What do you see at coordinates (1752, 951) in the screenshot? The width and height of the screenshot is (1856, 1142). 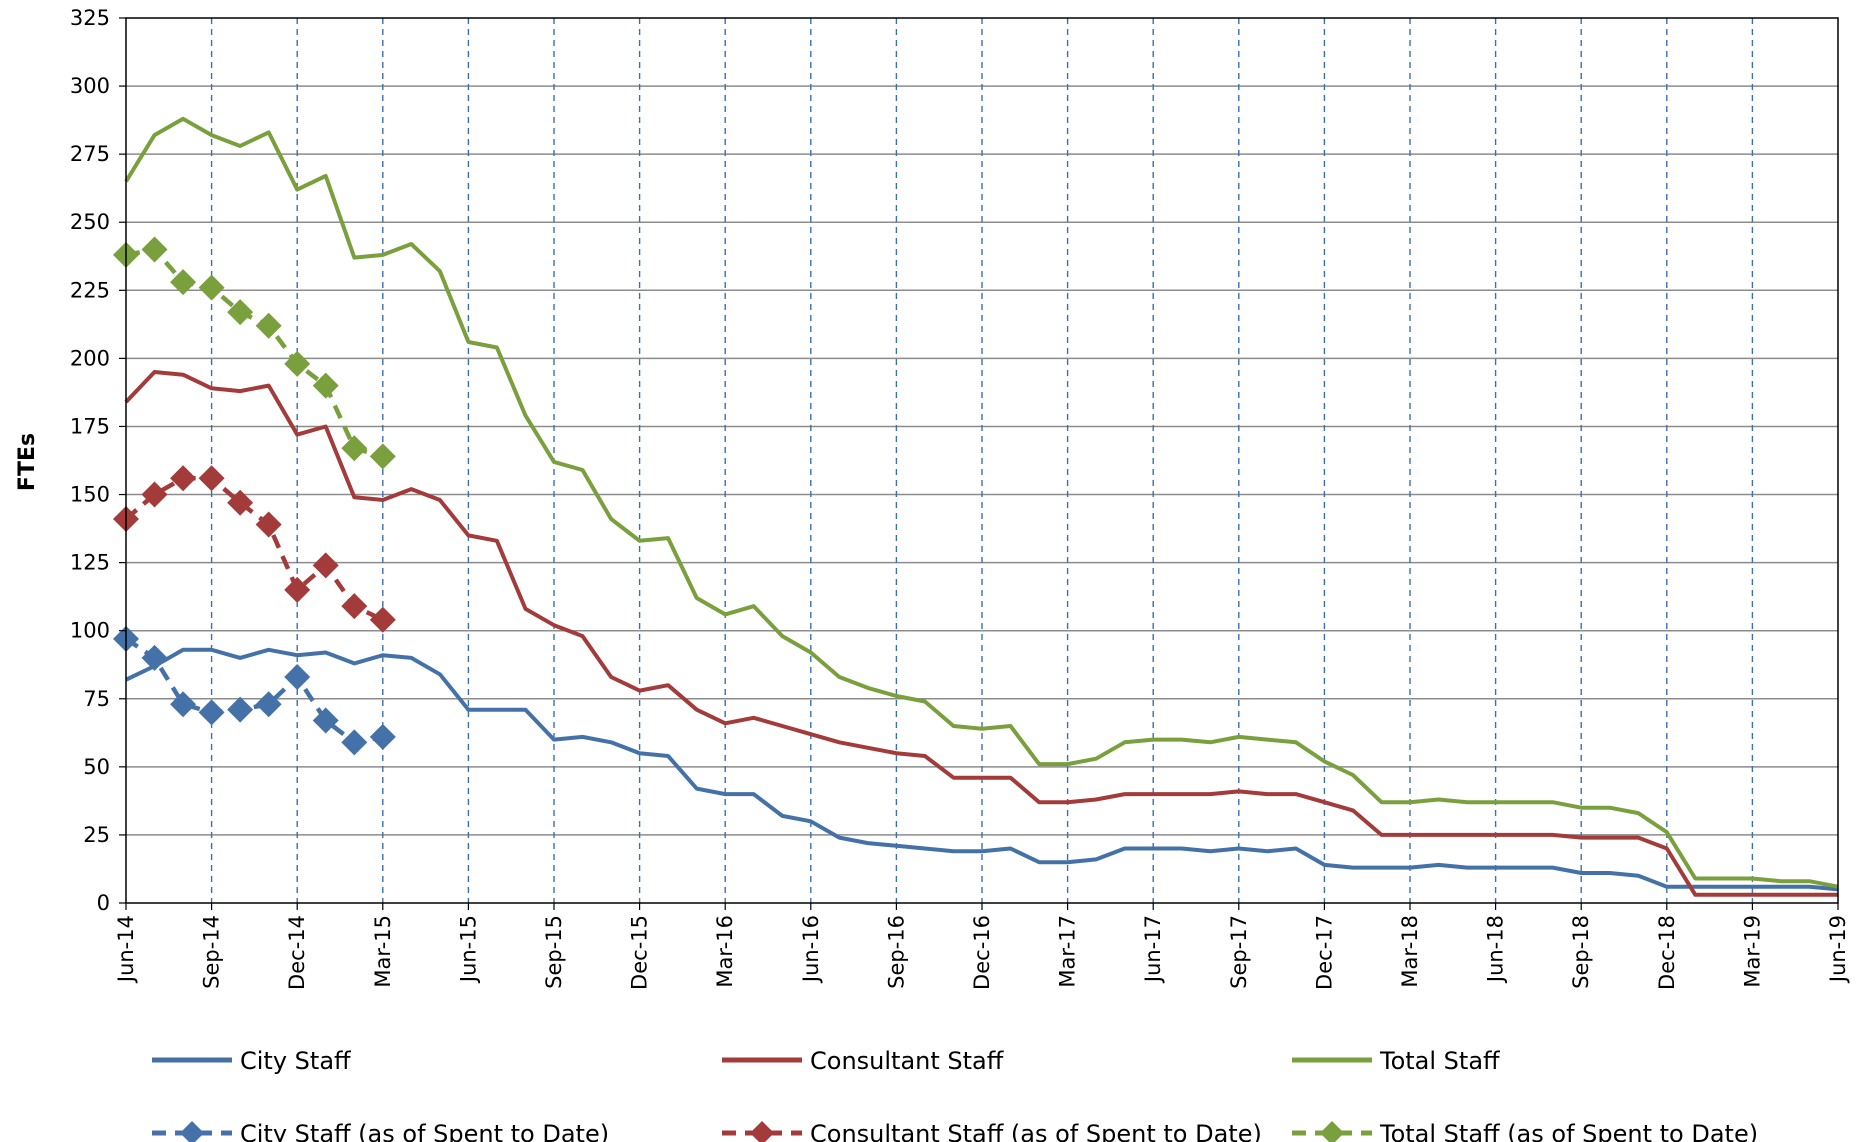 I see `x-tick-label: Mar-19` at bounding box center [1752, 951].